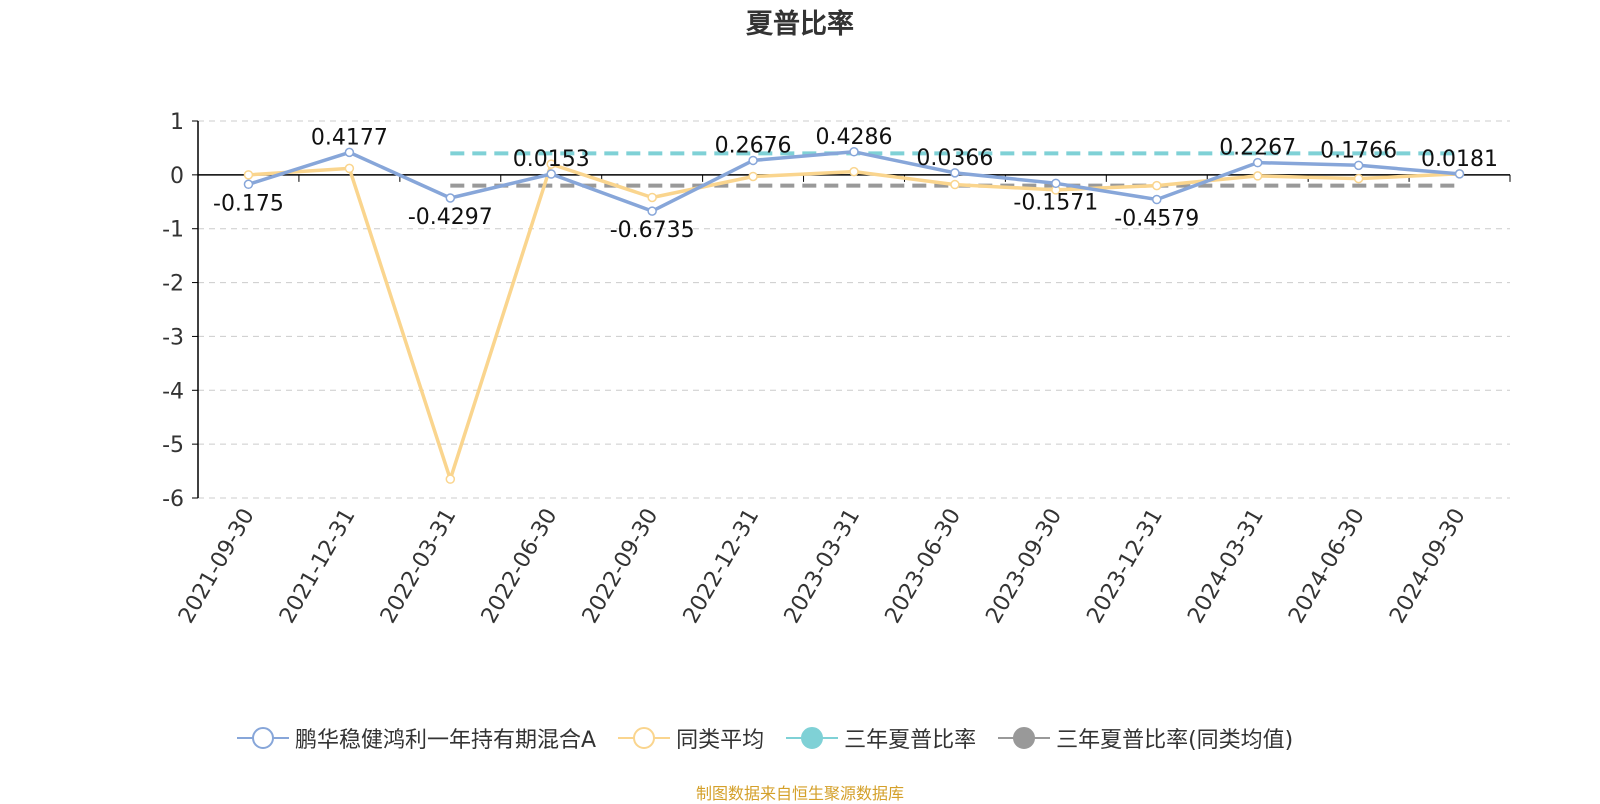 The width and height of the screenshot is (1600, 804). What do you see at coordinates (177, 122) in the screenshot?
I see `y-tick-label: 1` at bounding box center [177, 122].